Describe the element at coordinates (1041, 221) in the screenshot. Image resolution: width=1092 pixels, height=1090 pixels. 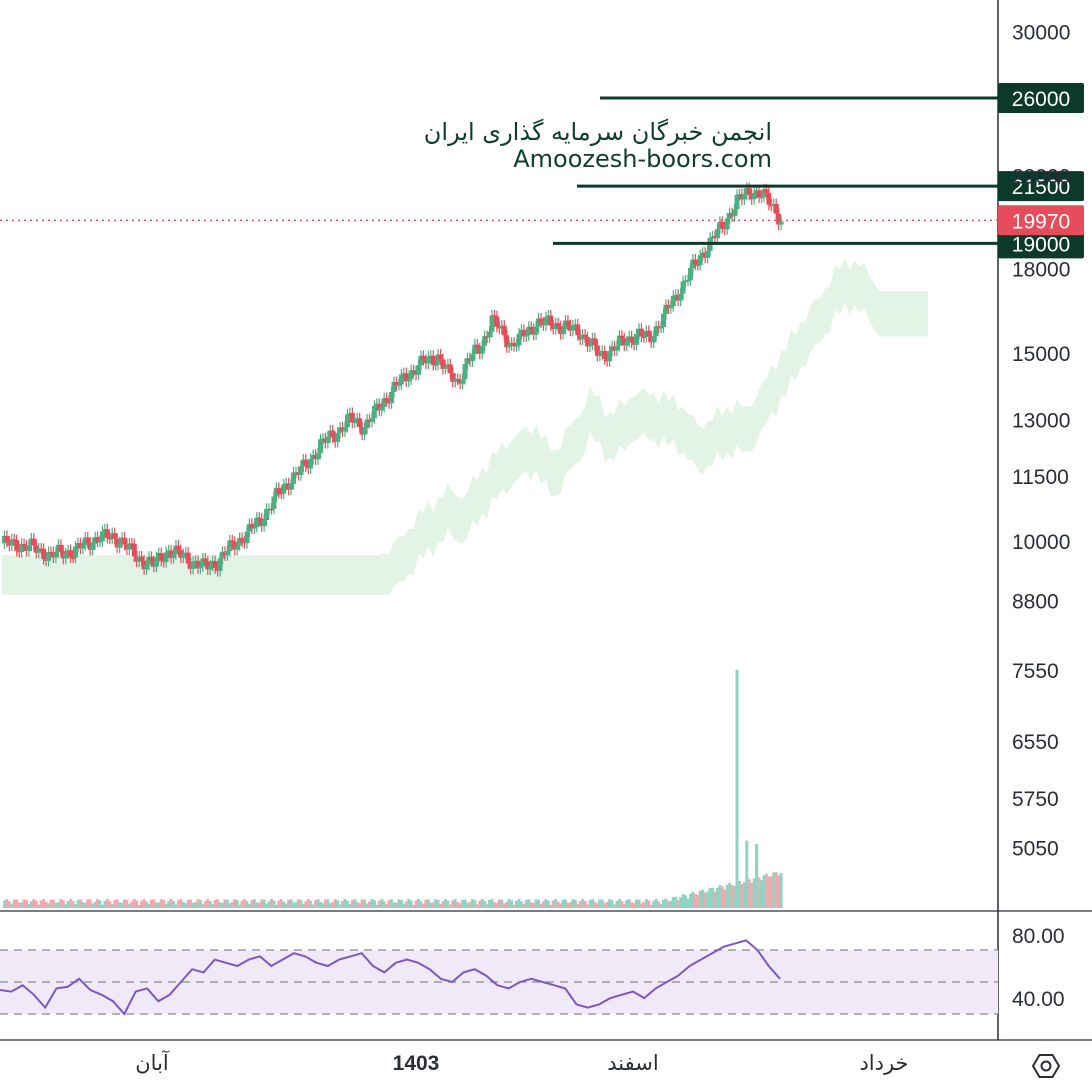
I see `last-price-label: 19970` at that location.